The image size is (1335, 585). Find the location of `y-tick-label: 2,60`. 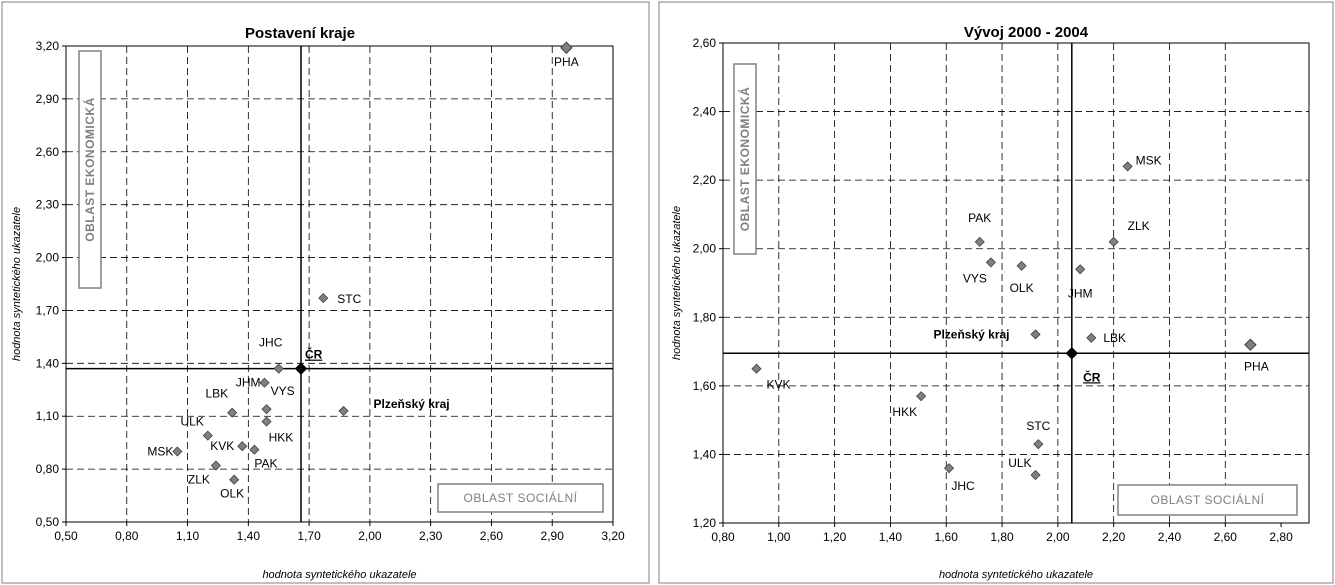

y-tick-label: 2,60 is located at coordinates (48, 152).